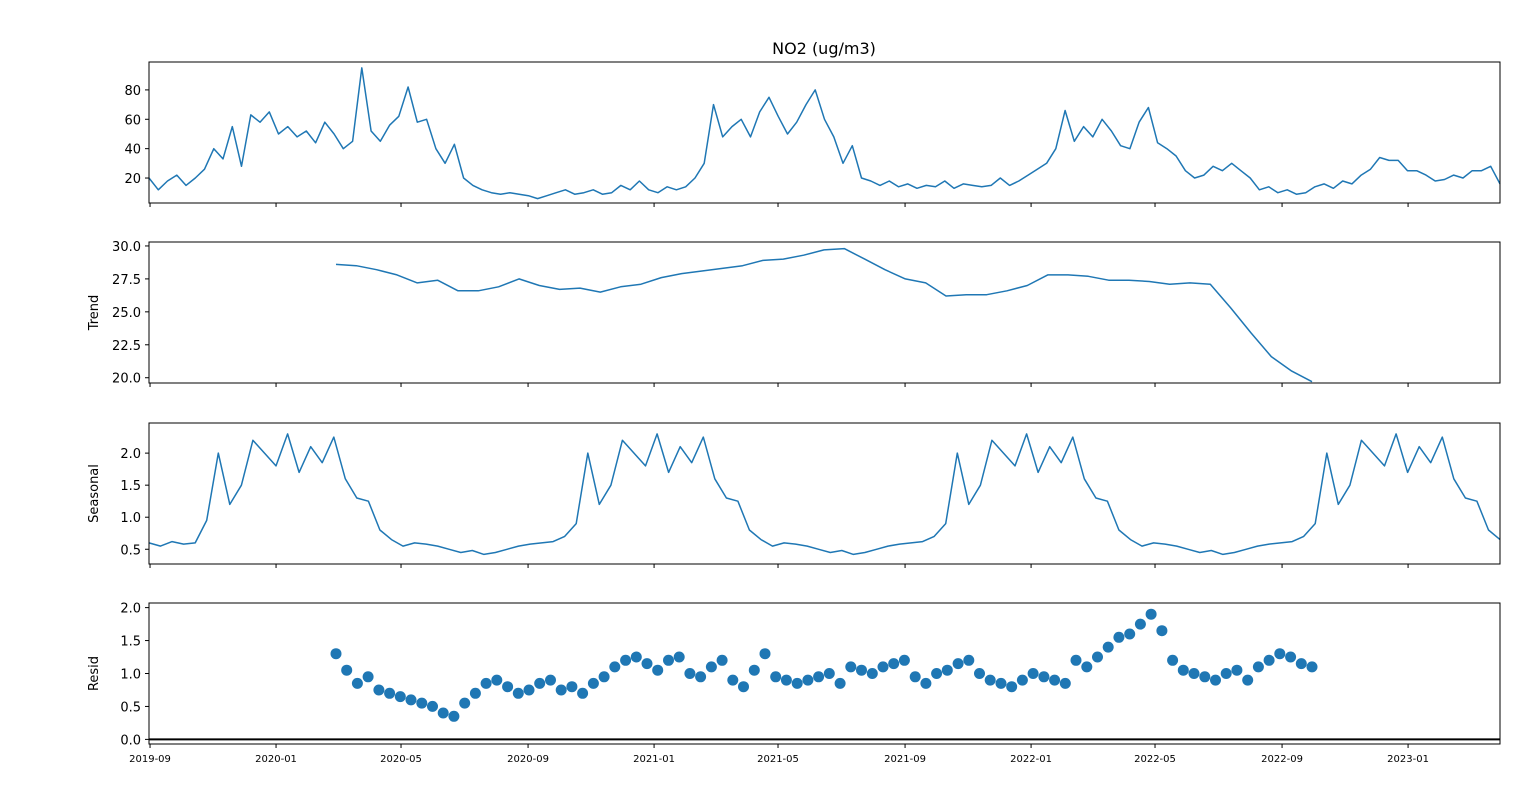 This screenshot has width=1536, height=806. I want to click on y-tick-label: 0.0, so click(130, 740).